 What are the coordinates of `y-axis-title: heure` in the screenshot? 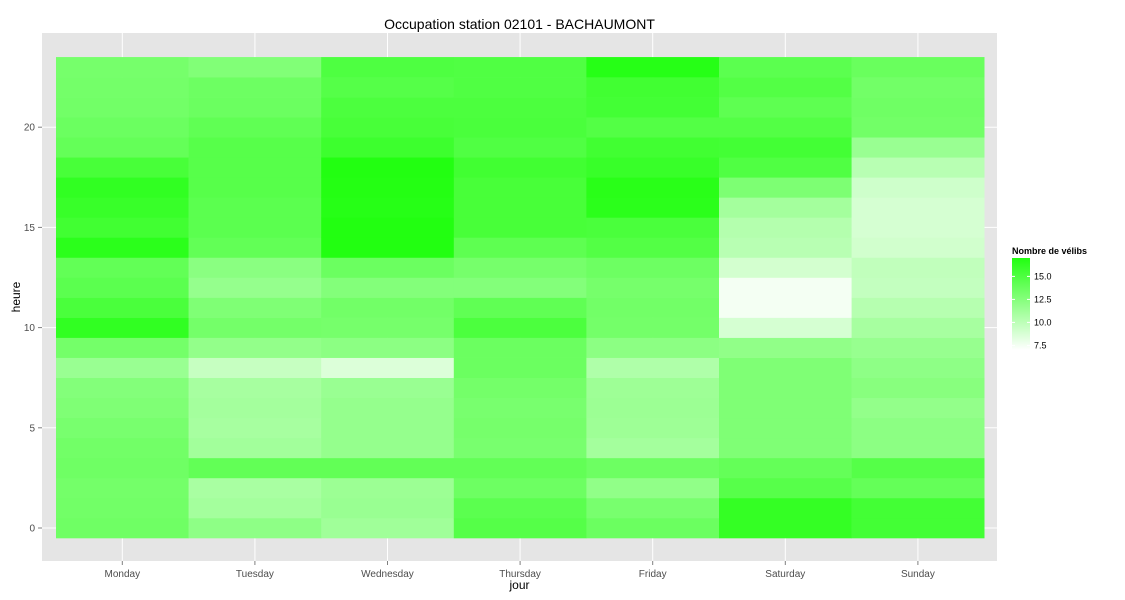 It's located at (16, 296).